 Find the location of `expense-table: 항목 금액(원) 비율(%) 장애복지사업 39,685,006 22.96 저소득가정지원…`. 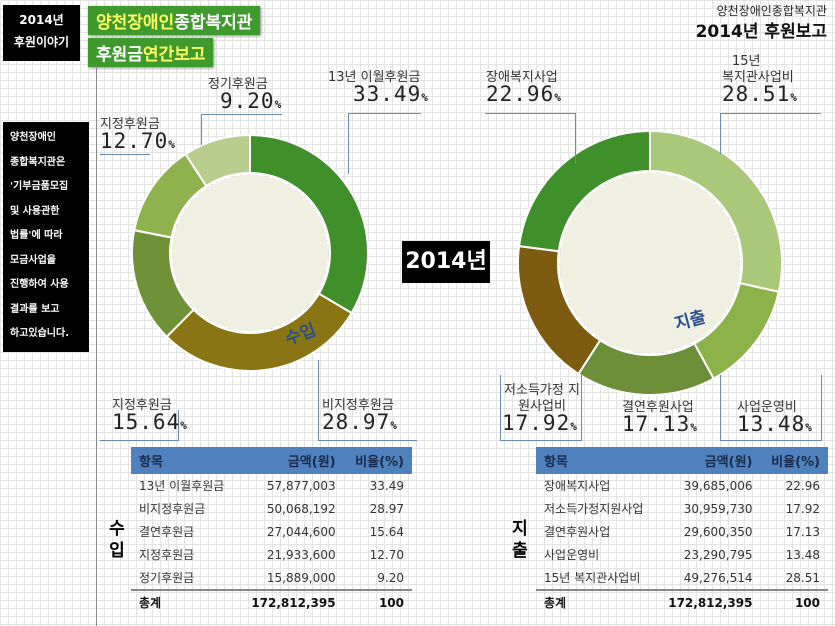

expense-table: 항목 금액(원) 비율(%) 장애복지사업 39,685,006 22.96 저소득가정지원… is located at coordinates (682, 530).